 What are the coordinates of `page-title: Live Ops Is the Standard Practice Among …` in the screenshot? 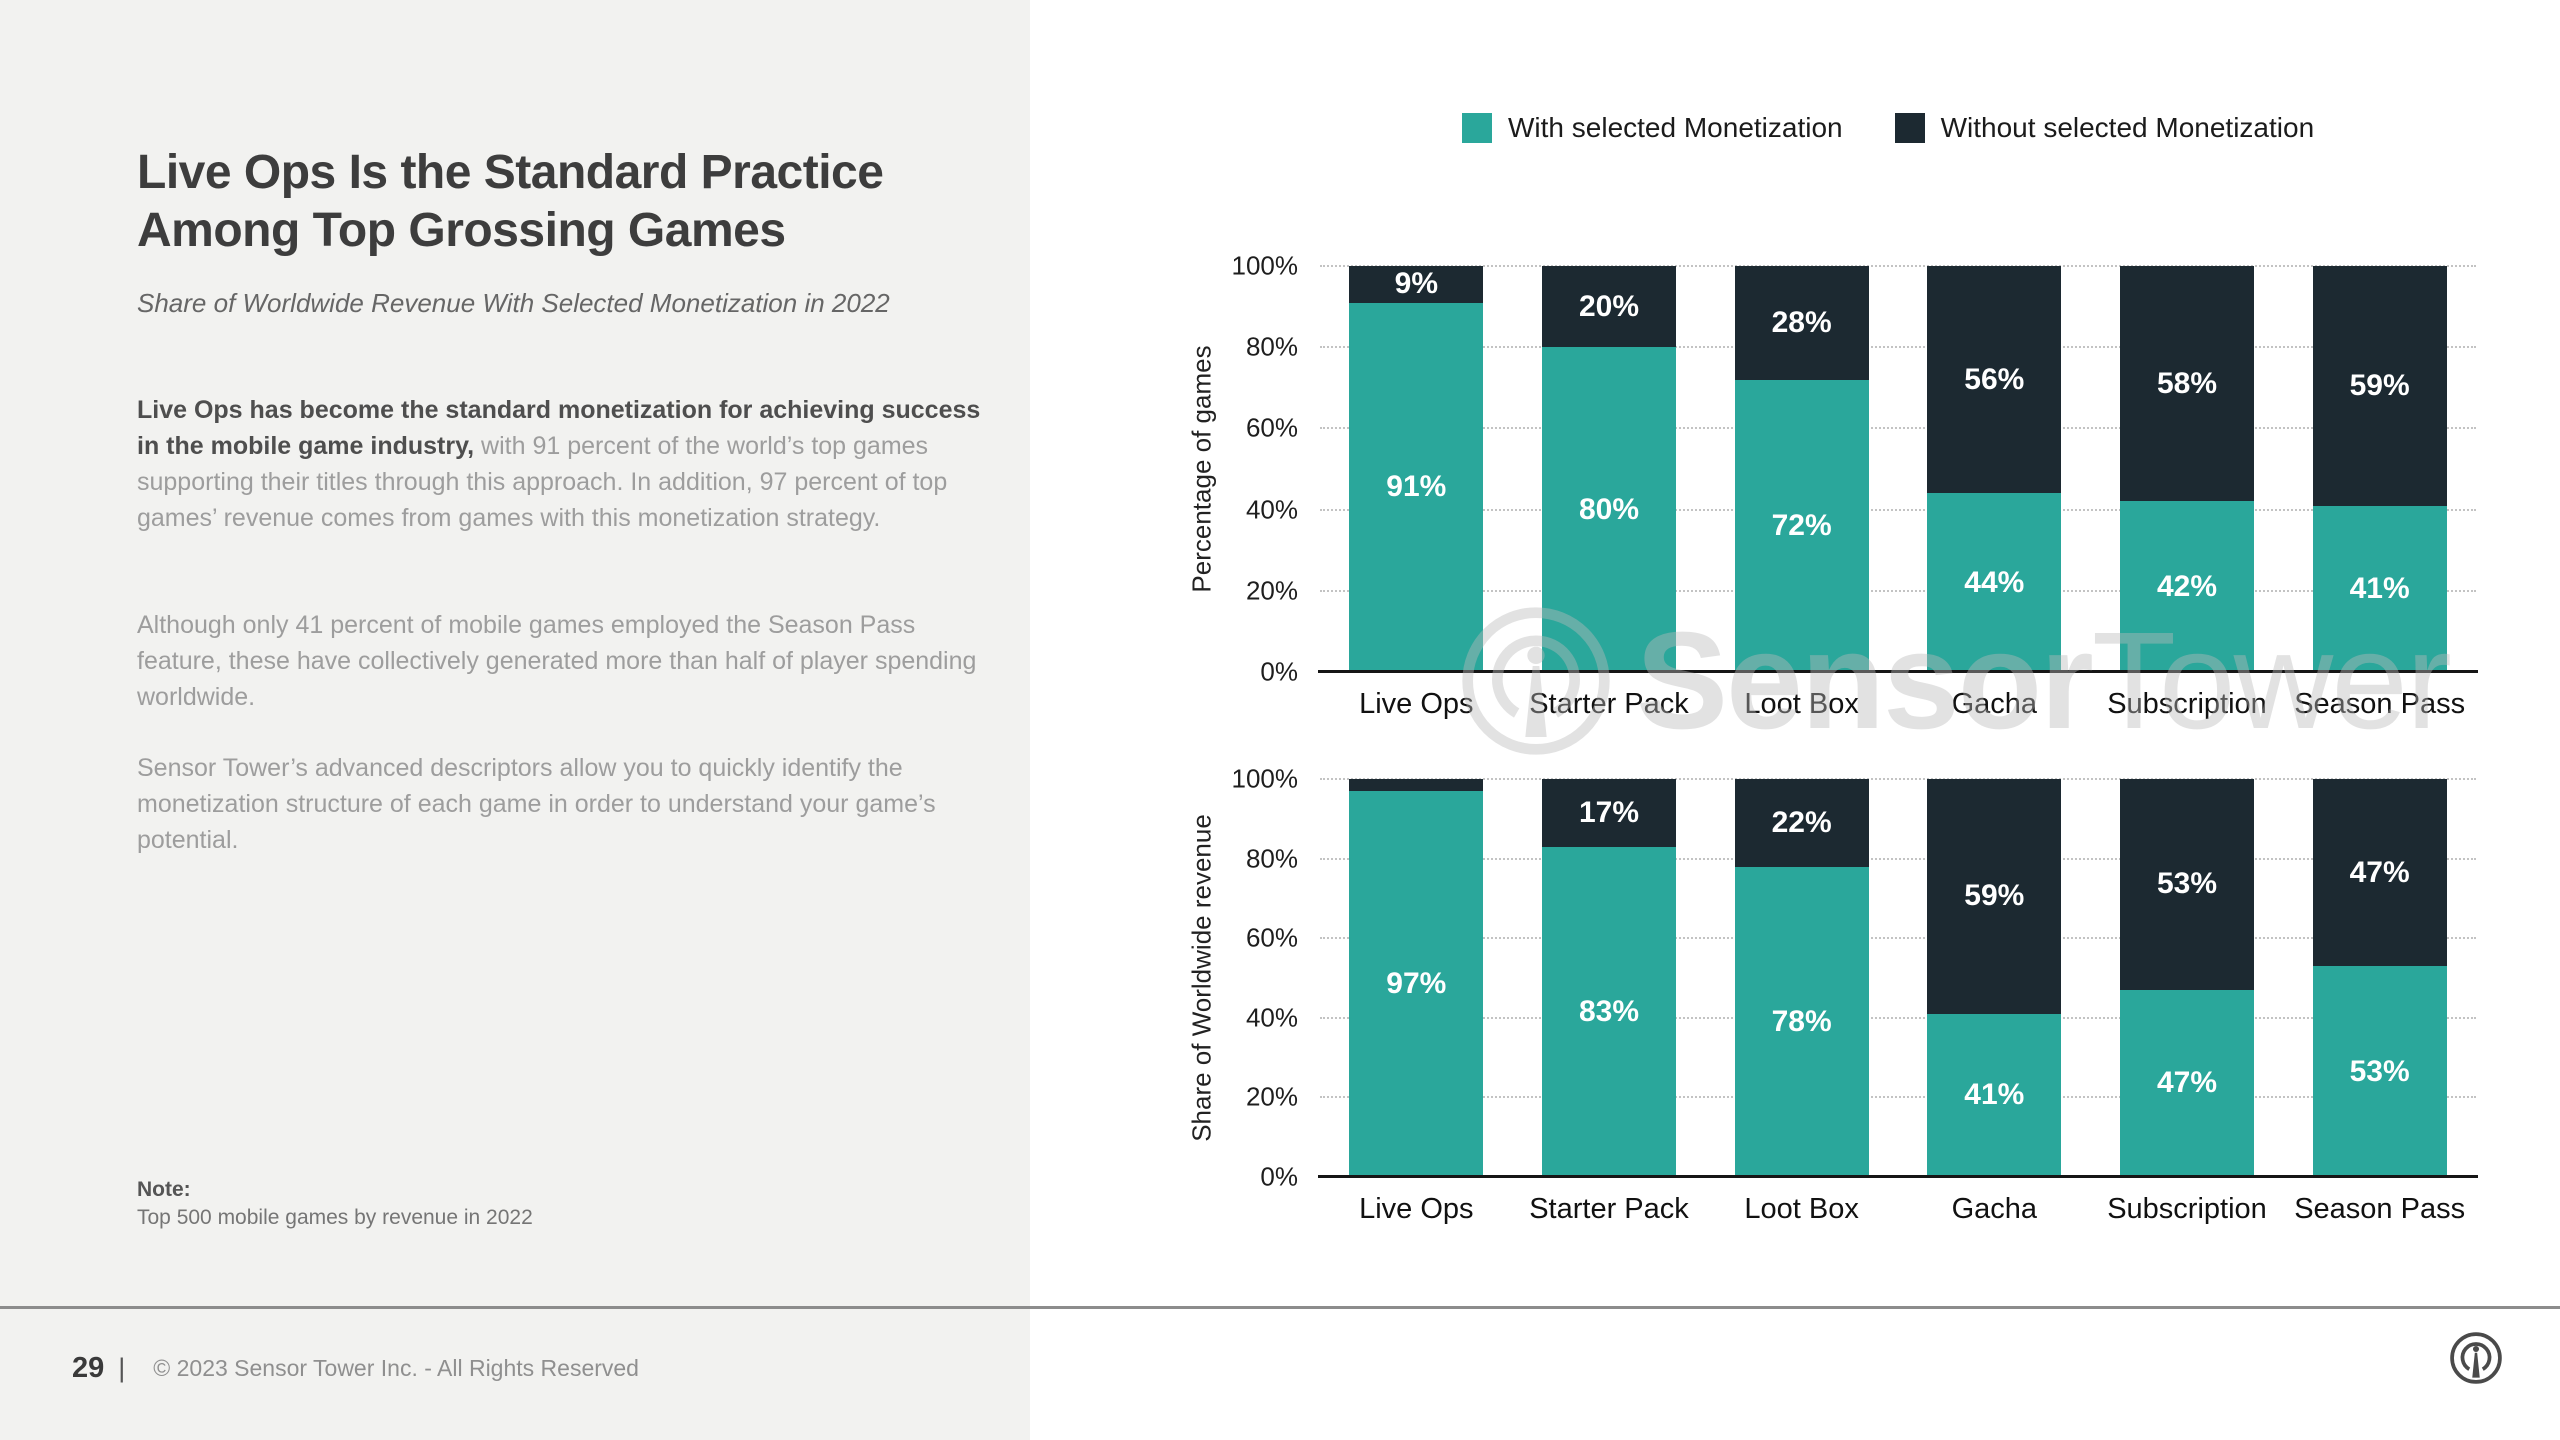 It's located at (510, 202).